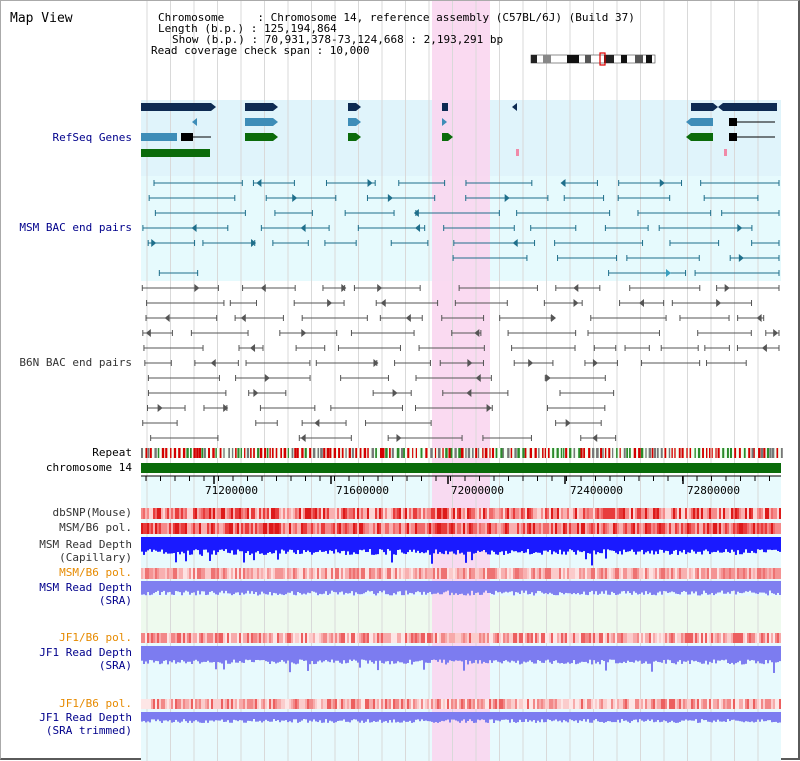 This screenshot has width=800, height=761. What do you see at coordinates (85, 587) in the screenshot?
I see `msm-depth-sra-label: MSM Read Depth` at bounding box center [85, 587].